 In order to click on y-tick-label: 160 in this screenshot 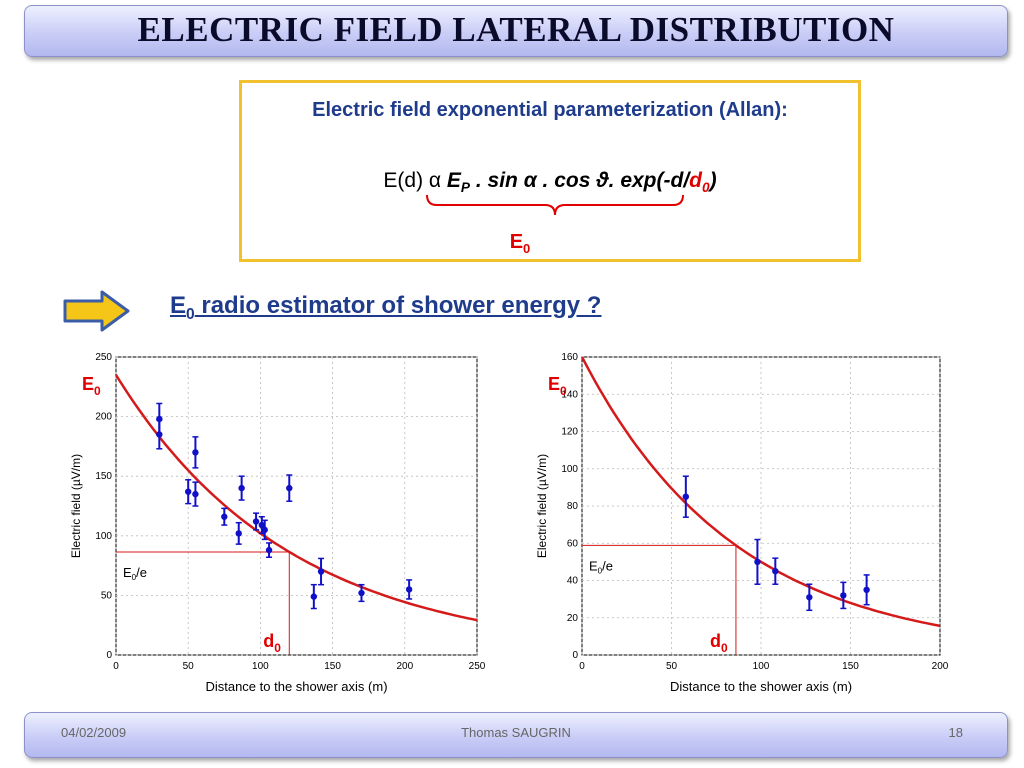, I will do `click(569, 357)`.